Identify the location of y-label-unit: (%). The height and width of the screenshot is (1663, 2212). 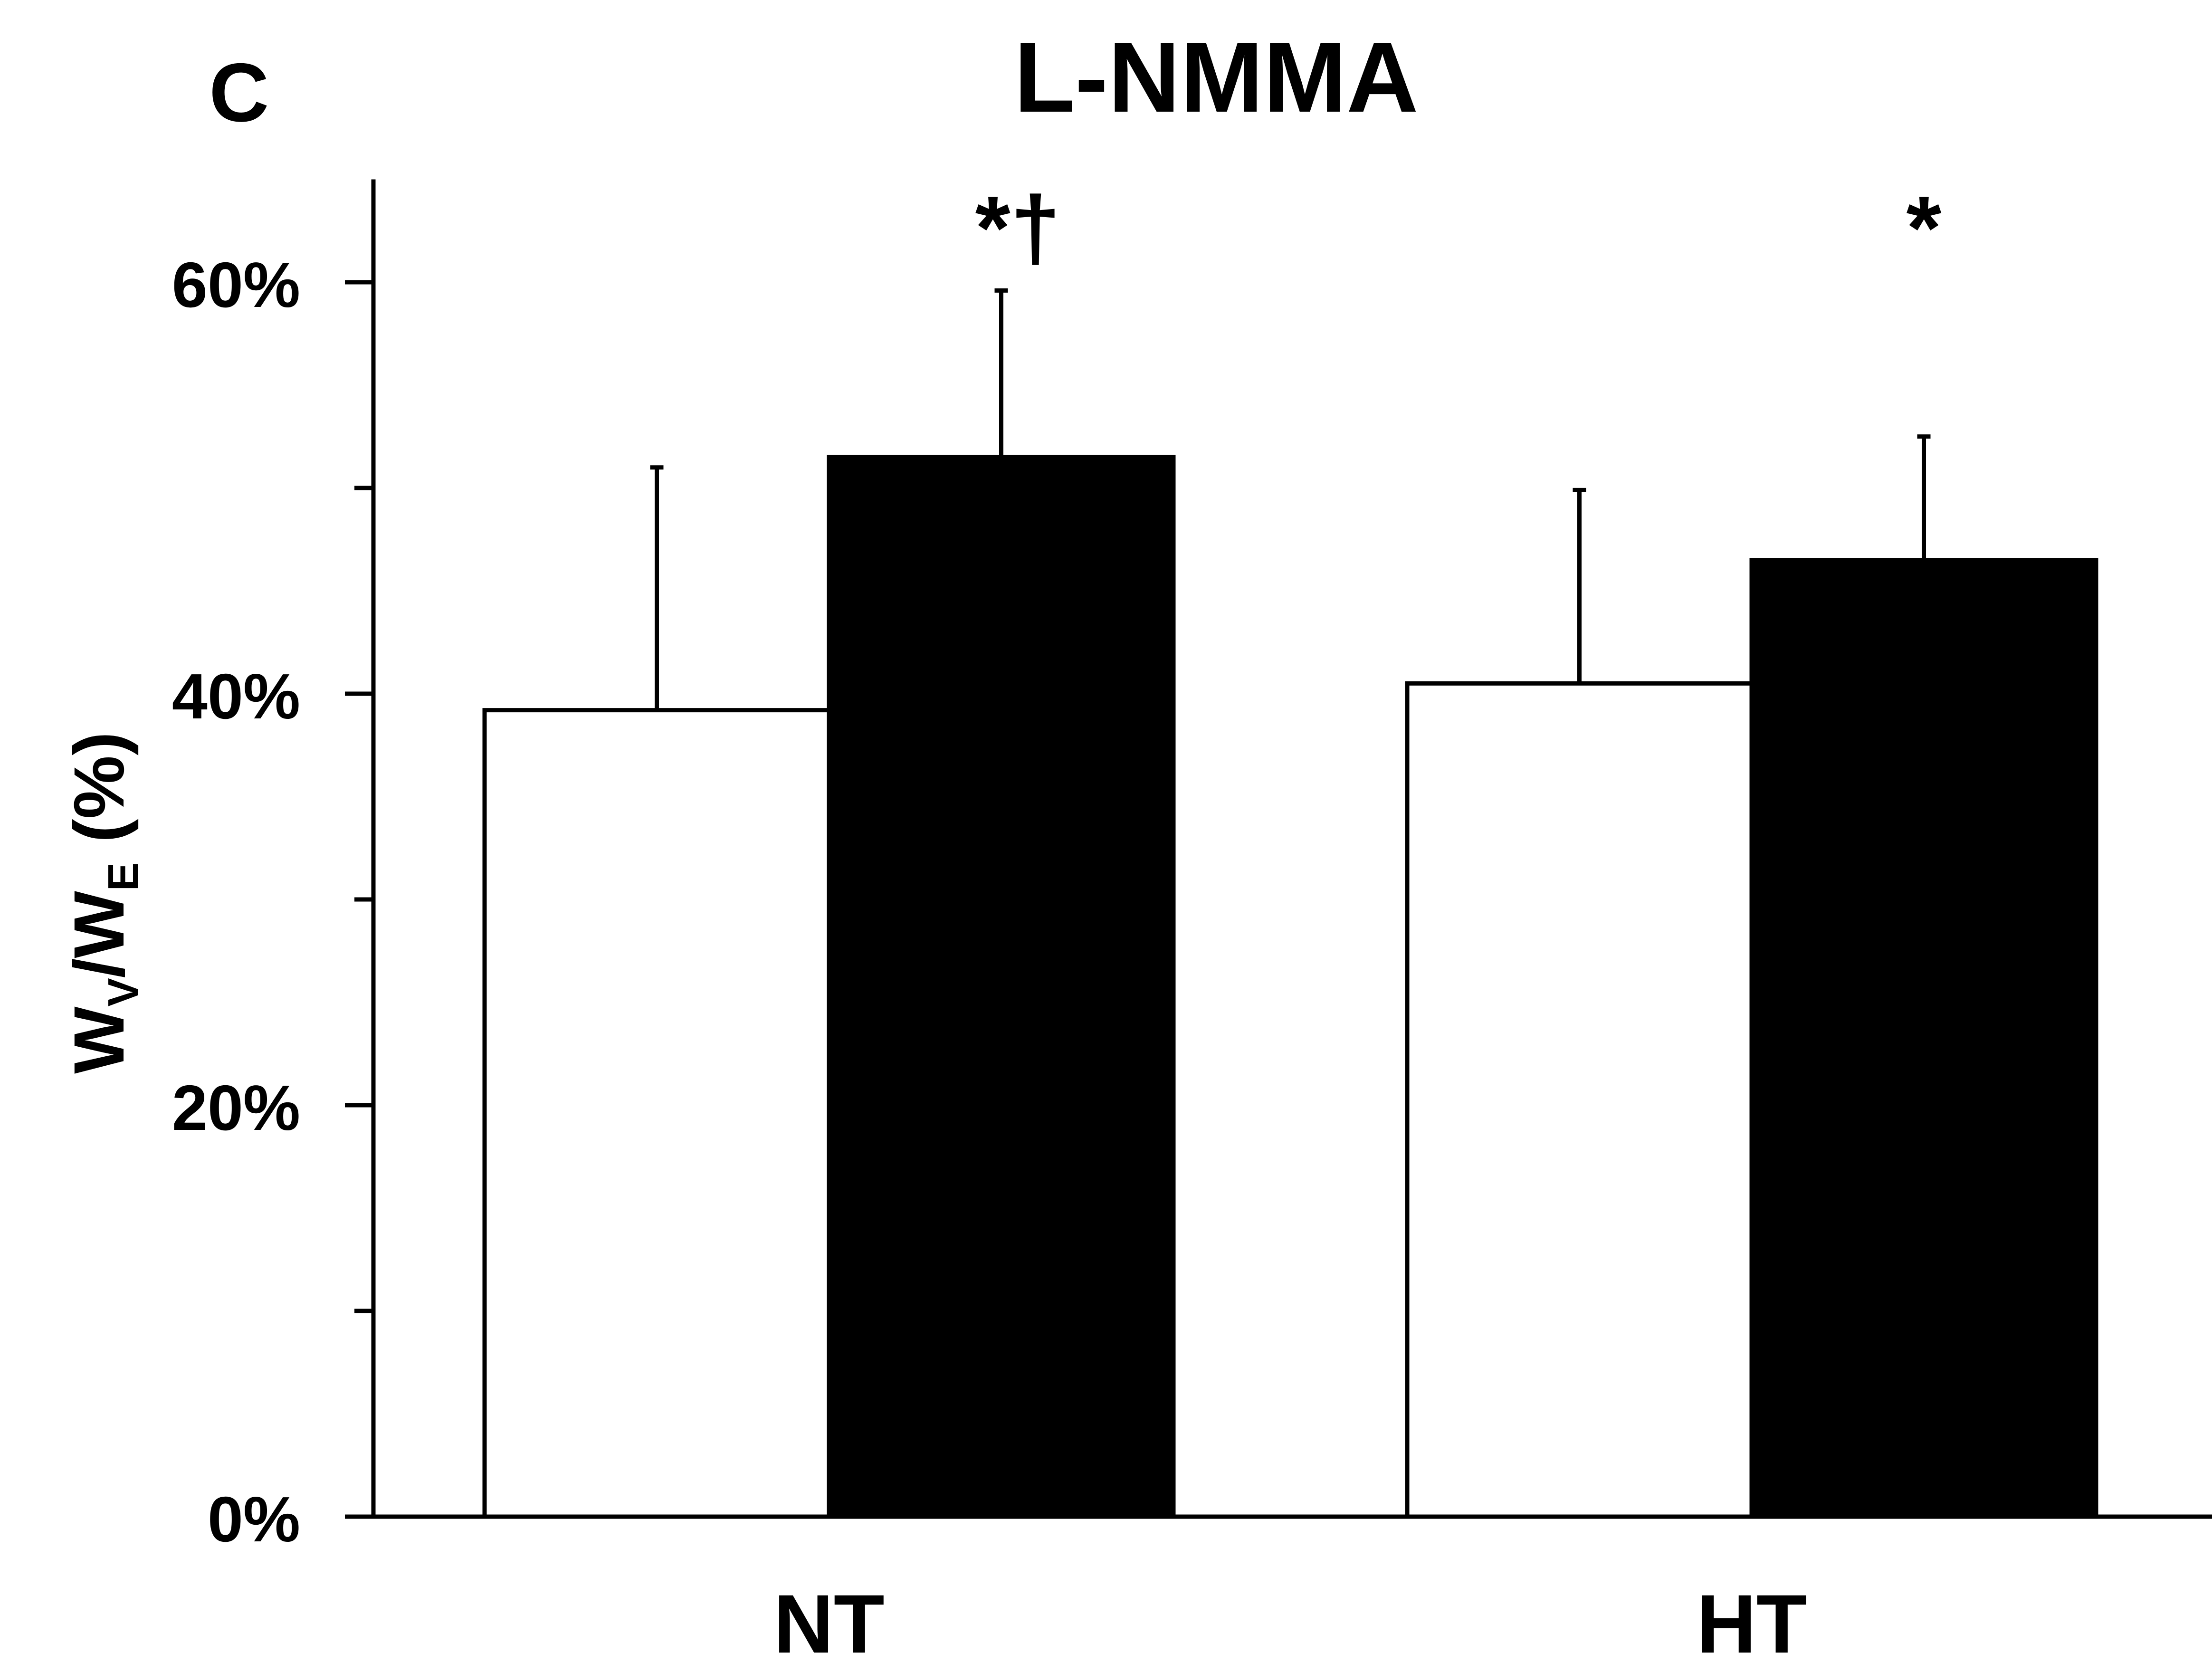
(99, 797).